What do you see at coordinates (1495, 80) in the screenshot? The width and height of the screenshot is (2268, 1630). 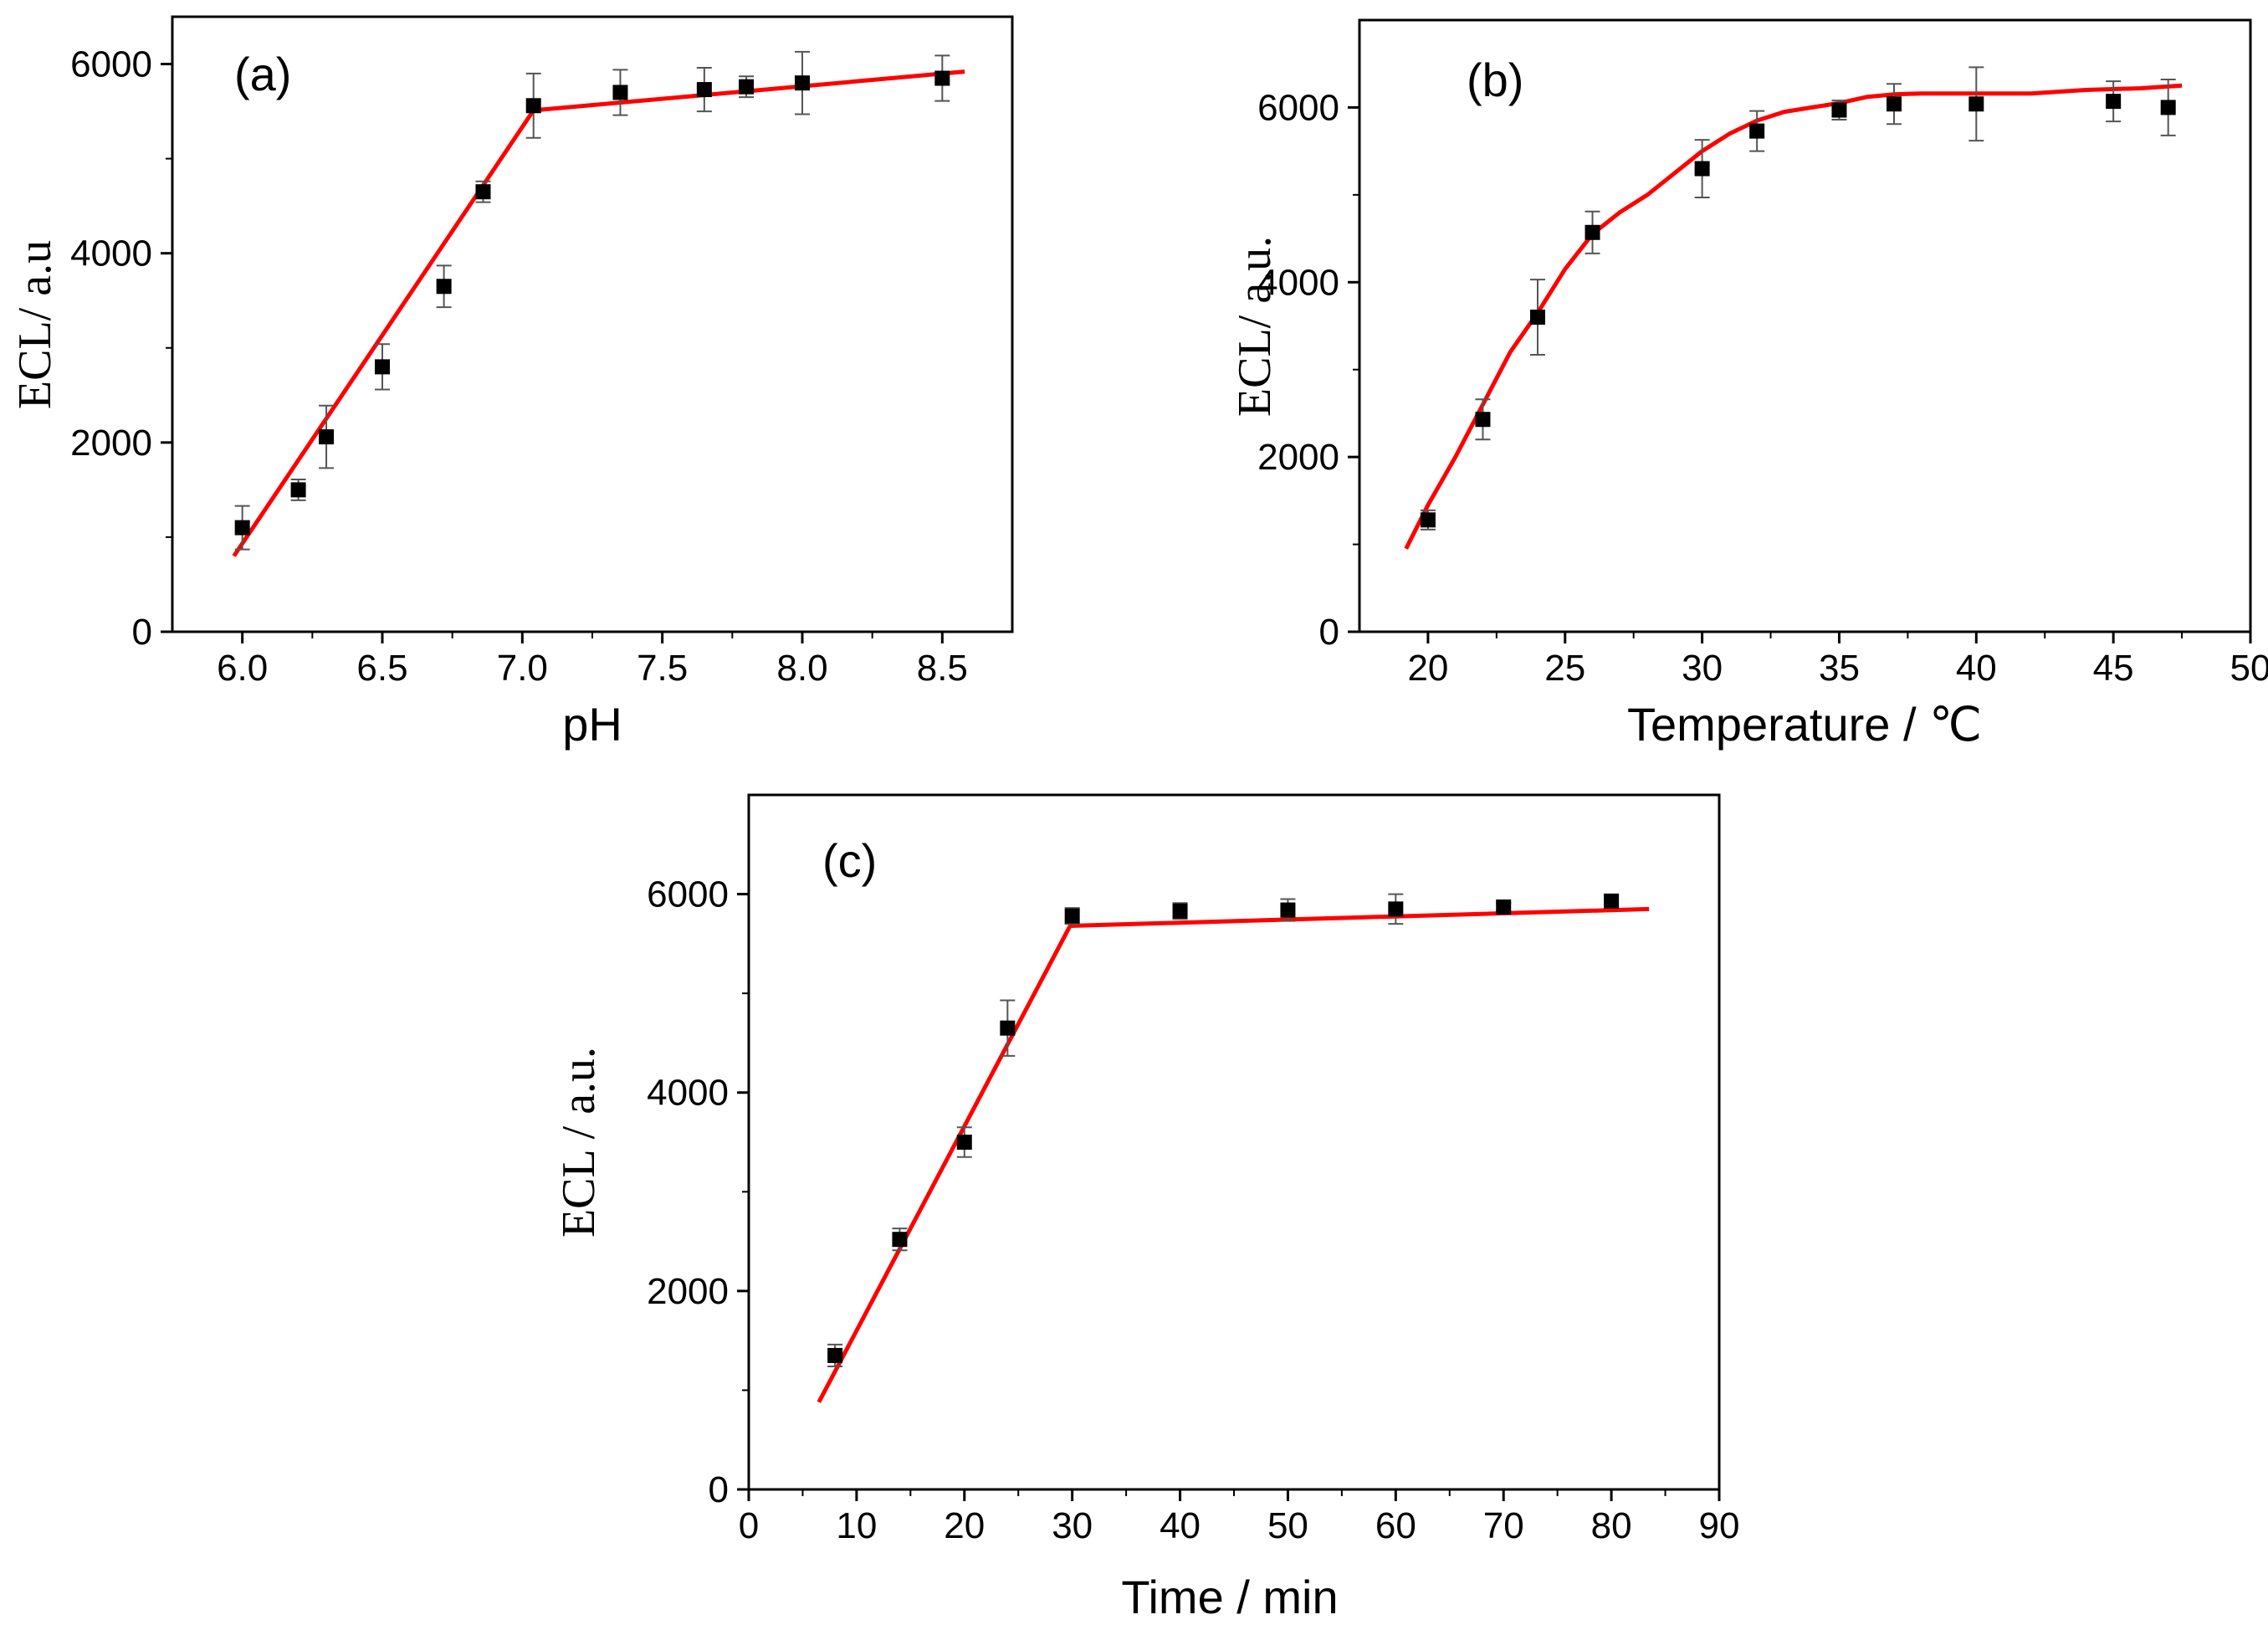 I see `panel-label-b: (b)` at bounding box center [1495, 80].